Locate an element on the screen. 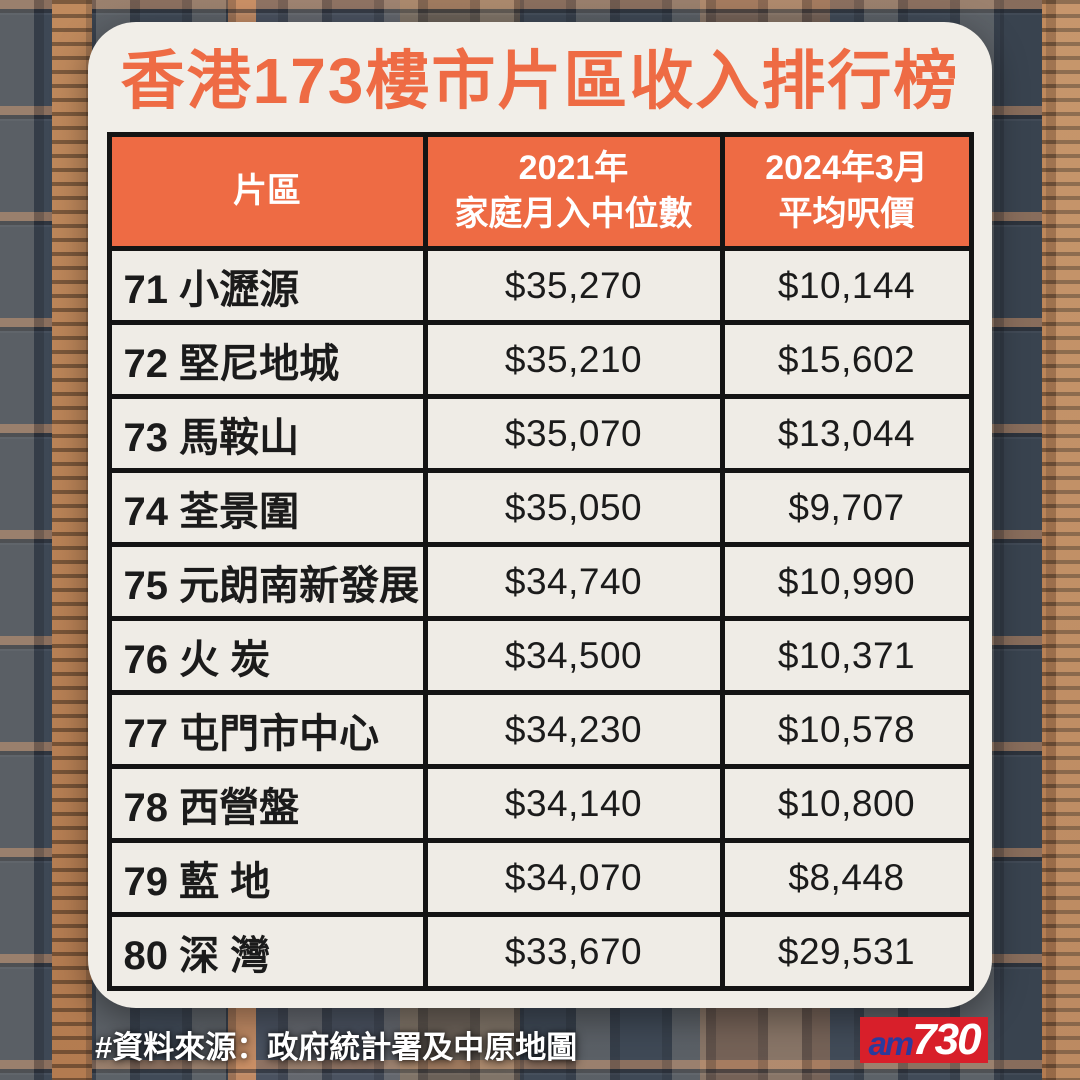 This screenshot has width=1080, height=1080. income-cell: $35,050 is located at coordinates (573, 507).